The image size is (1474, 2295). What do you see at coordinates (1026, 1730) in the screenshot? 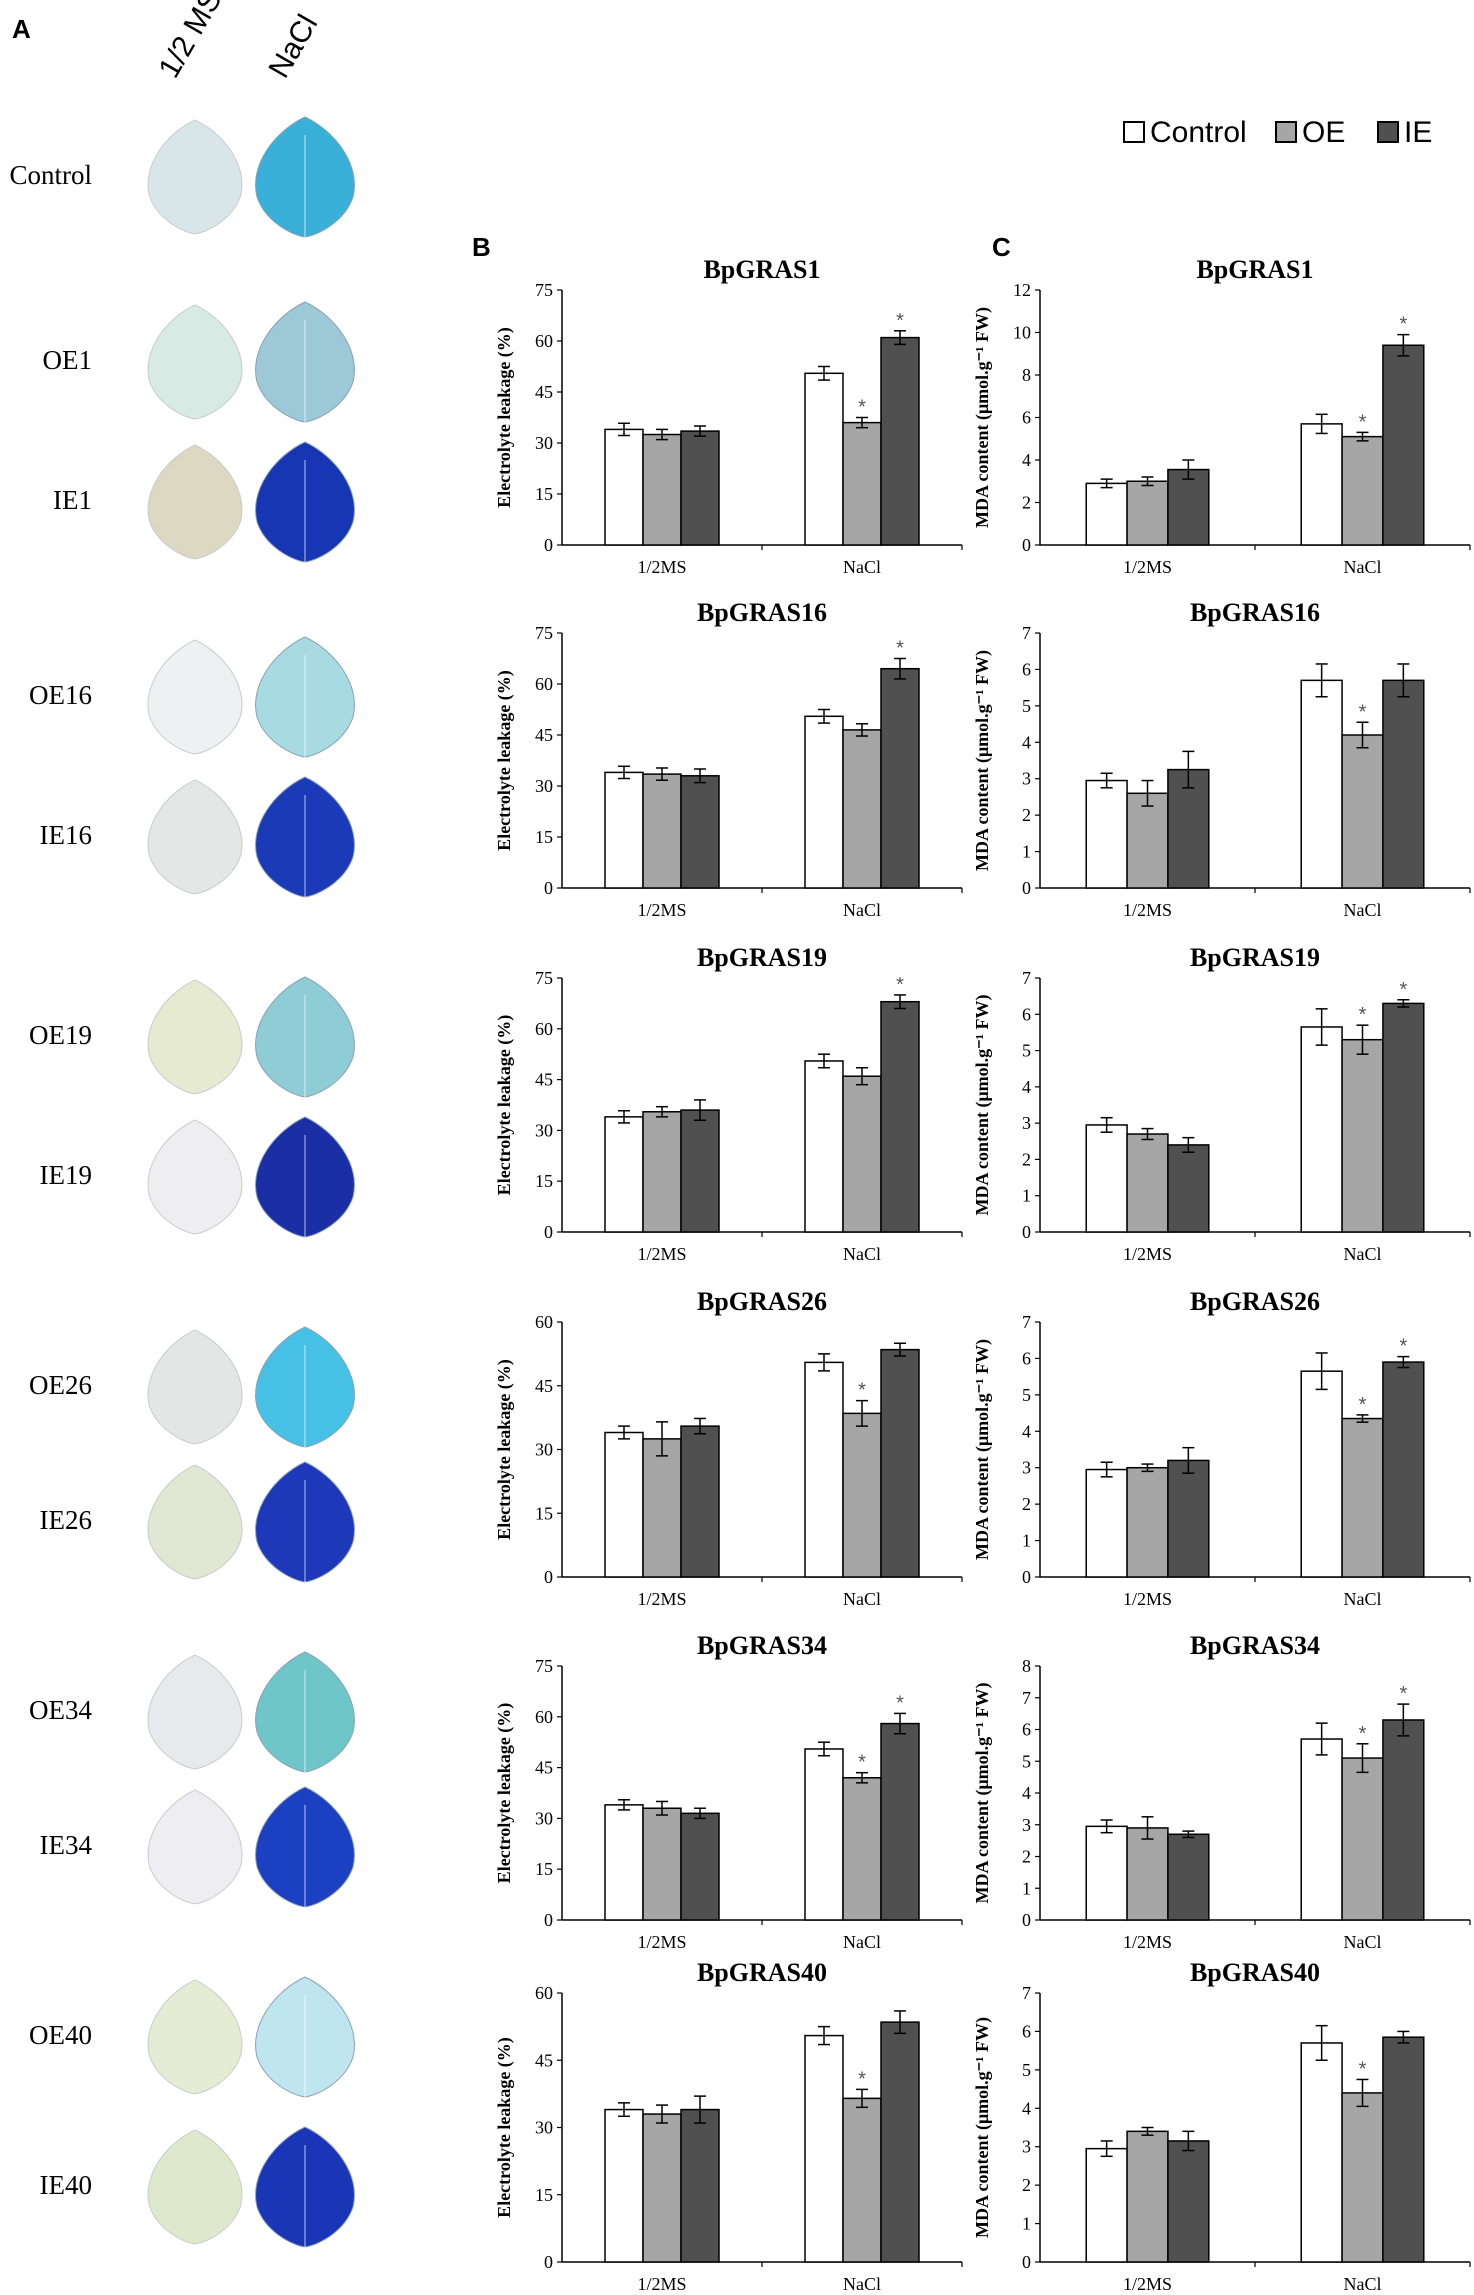
I see `y-tick-label: 6` at bounding box center [1026, 1730].